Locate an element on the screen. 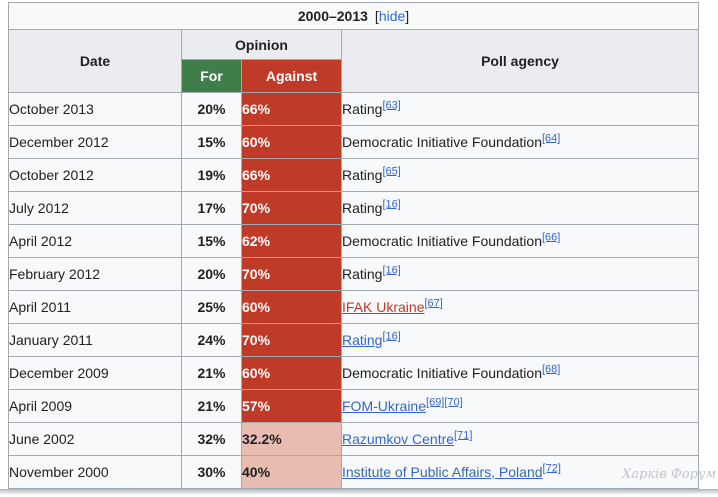 Image resolution: width=718 pixels, height=497 pixels. table-row: October 2012 19% 66% Rating[65] is located at coordinates (354, 175).